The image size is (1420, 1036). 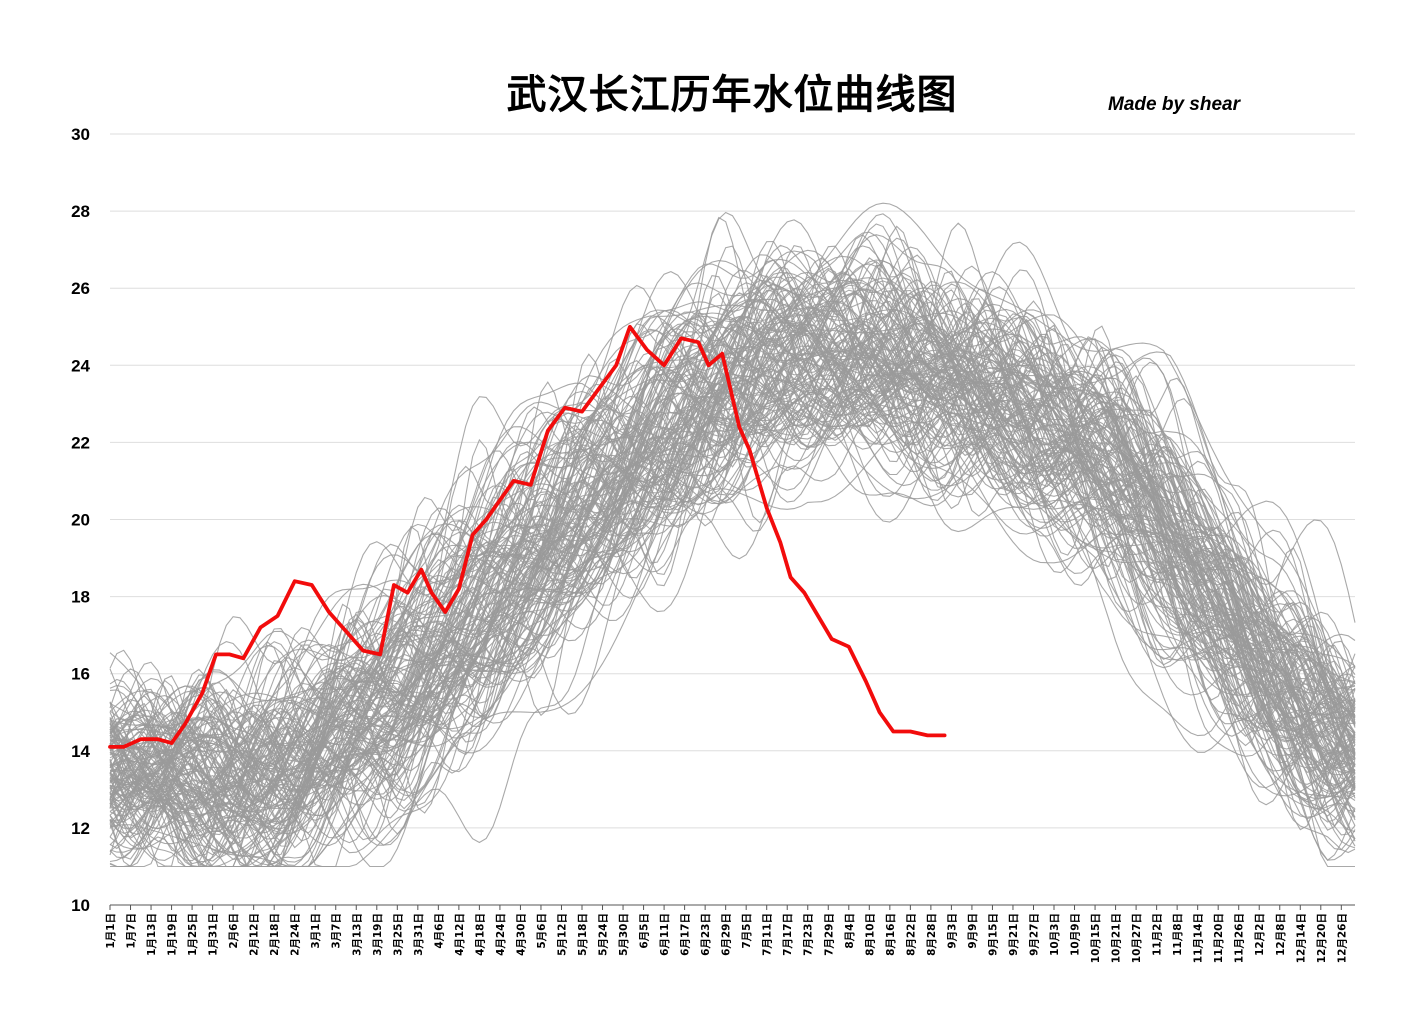 What do you see at coordinates (80, 751) in the screenshot?
I see `y-tick-label-14: 14` at bounding box center [80, 751].